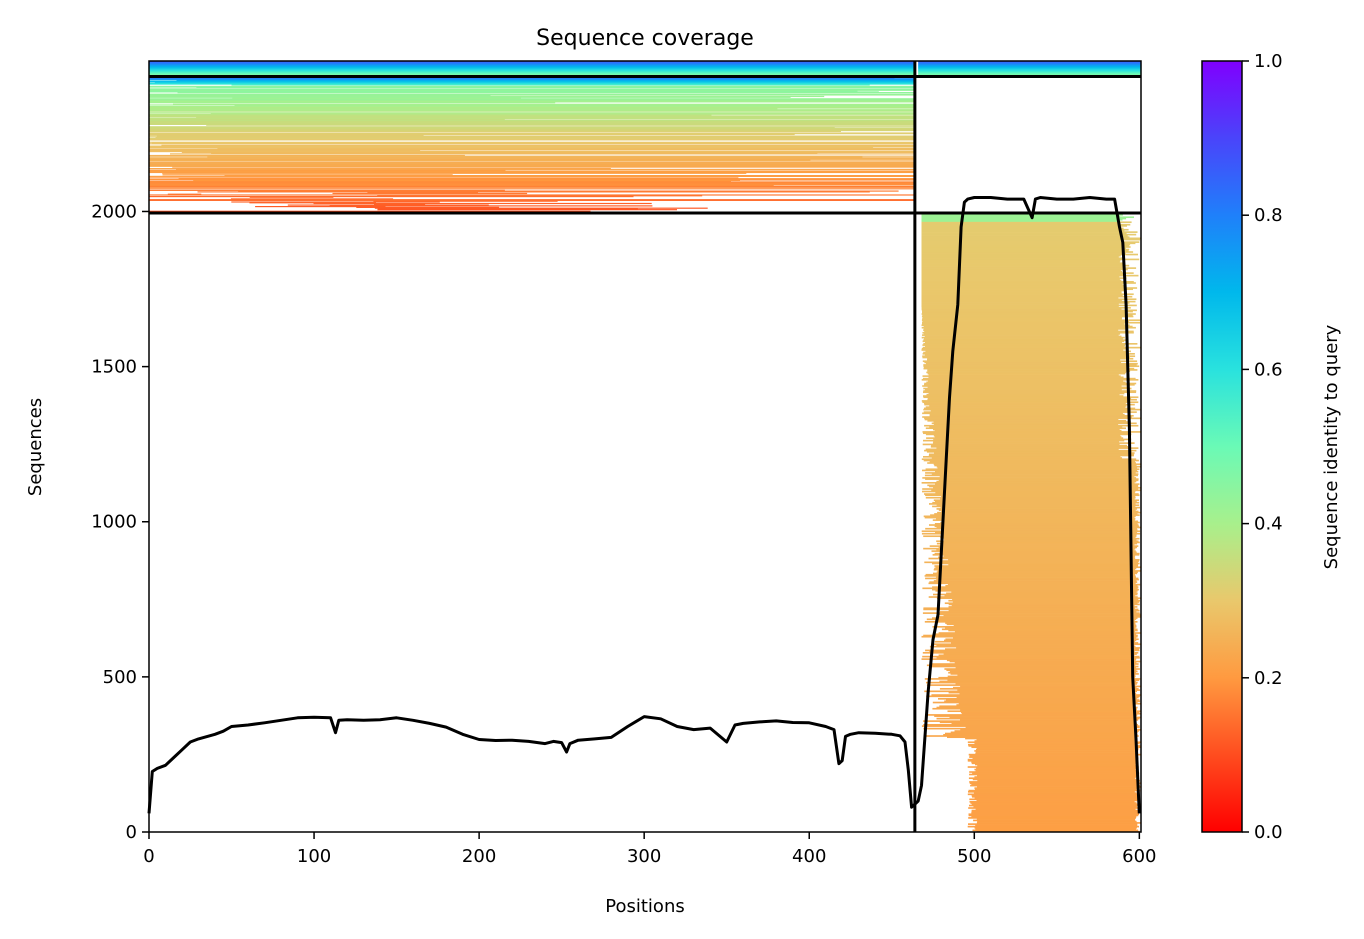 This screenshot has width=1364, height=939. Describe the element at coordinates (644, 856) in the screenshot. I see `x-tick-label: 300` at that location.